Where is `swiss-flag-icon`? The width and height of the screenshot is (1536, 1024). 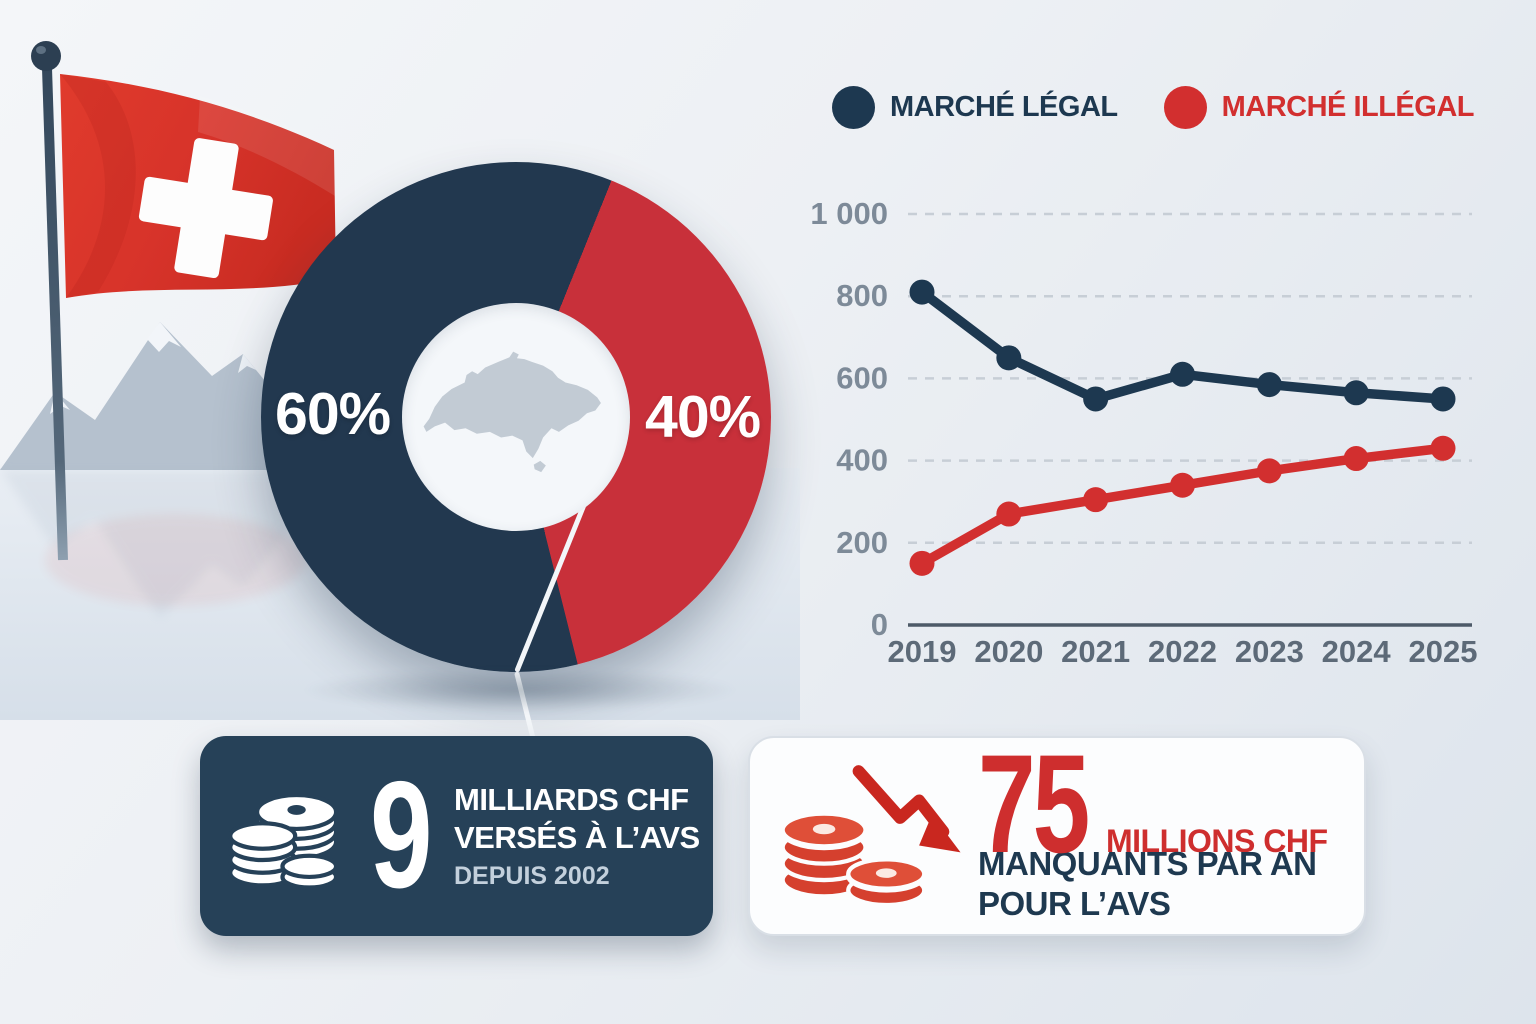 swiss-flag-icon is located at coordinates (198, 186).